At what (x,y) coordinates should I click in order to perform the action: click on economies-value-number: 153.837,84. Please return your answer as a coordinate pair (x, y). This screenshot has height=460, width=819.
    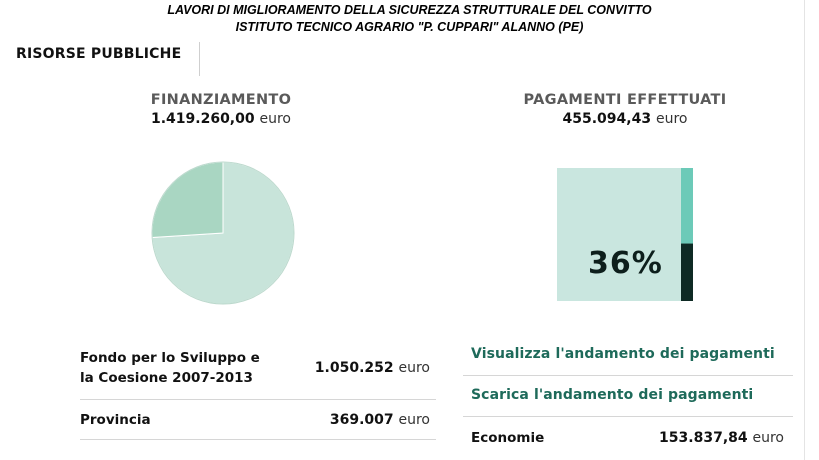
    Looking at the image, I should click on (703, 438).